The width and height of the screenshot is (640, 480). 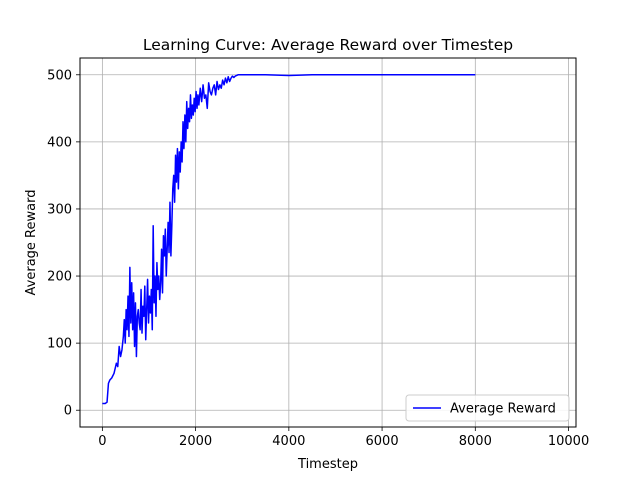 What do you see at coordinates (59, 277) in the screenshot?
I see `y-tick-label-200: 200` at bounding box center [59, 277].